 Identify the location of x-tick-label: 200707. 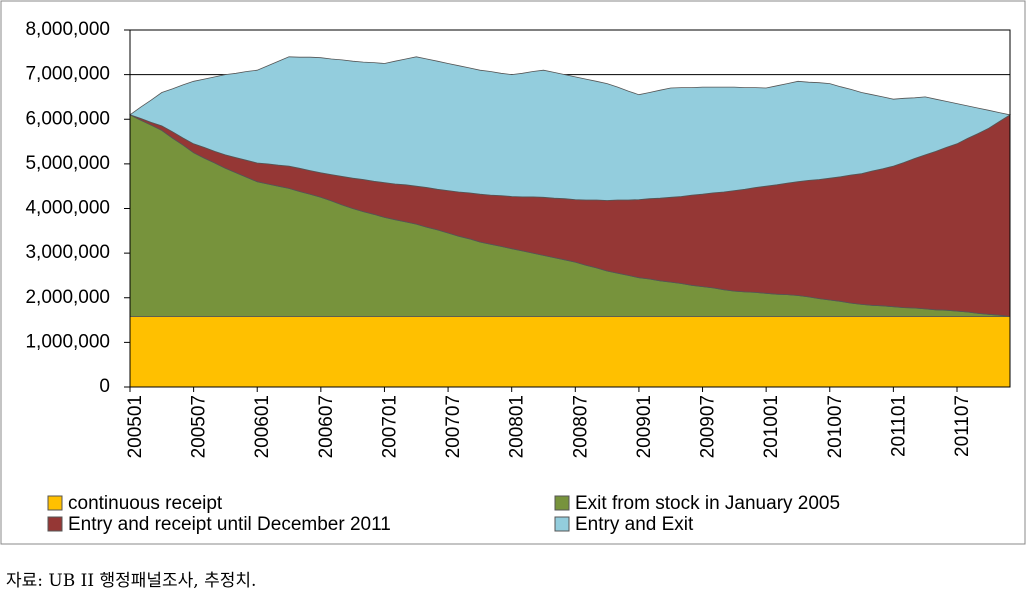
(453, 426).